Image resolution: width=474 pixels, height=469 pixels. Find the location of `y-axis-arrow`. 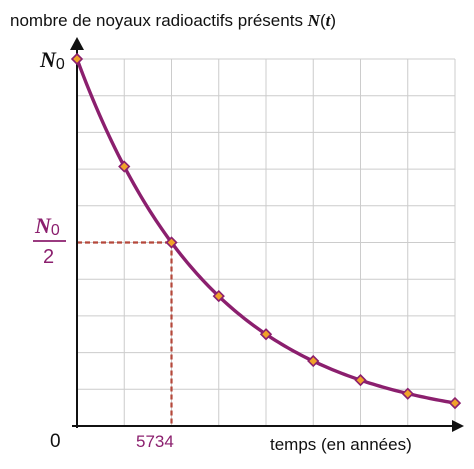

y-axis-arrow is located at coordinates (77, 43).